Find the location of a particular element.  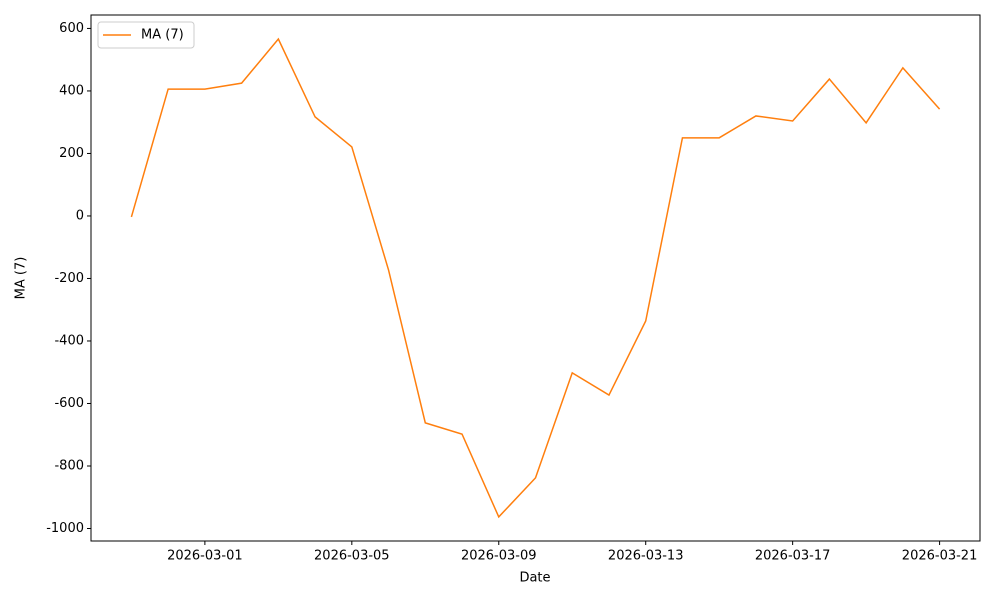

x-axis-label: Date is located at coordinates (534, 578).